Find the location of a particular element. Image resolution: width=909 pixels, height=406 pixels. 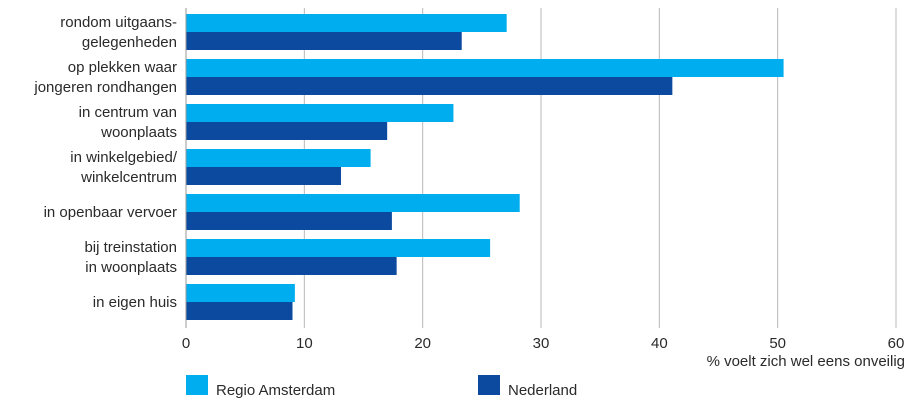

category-label-line: bij treinstation is located at coordinates (130, 247).